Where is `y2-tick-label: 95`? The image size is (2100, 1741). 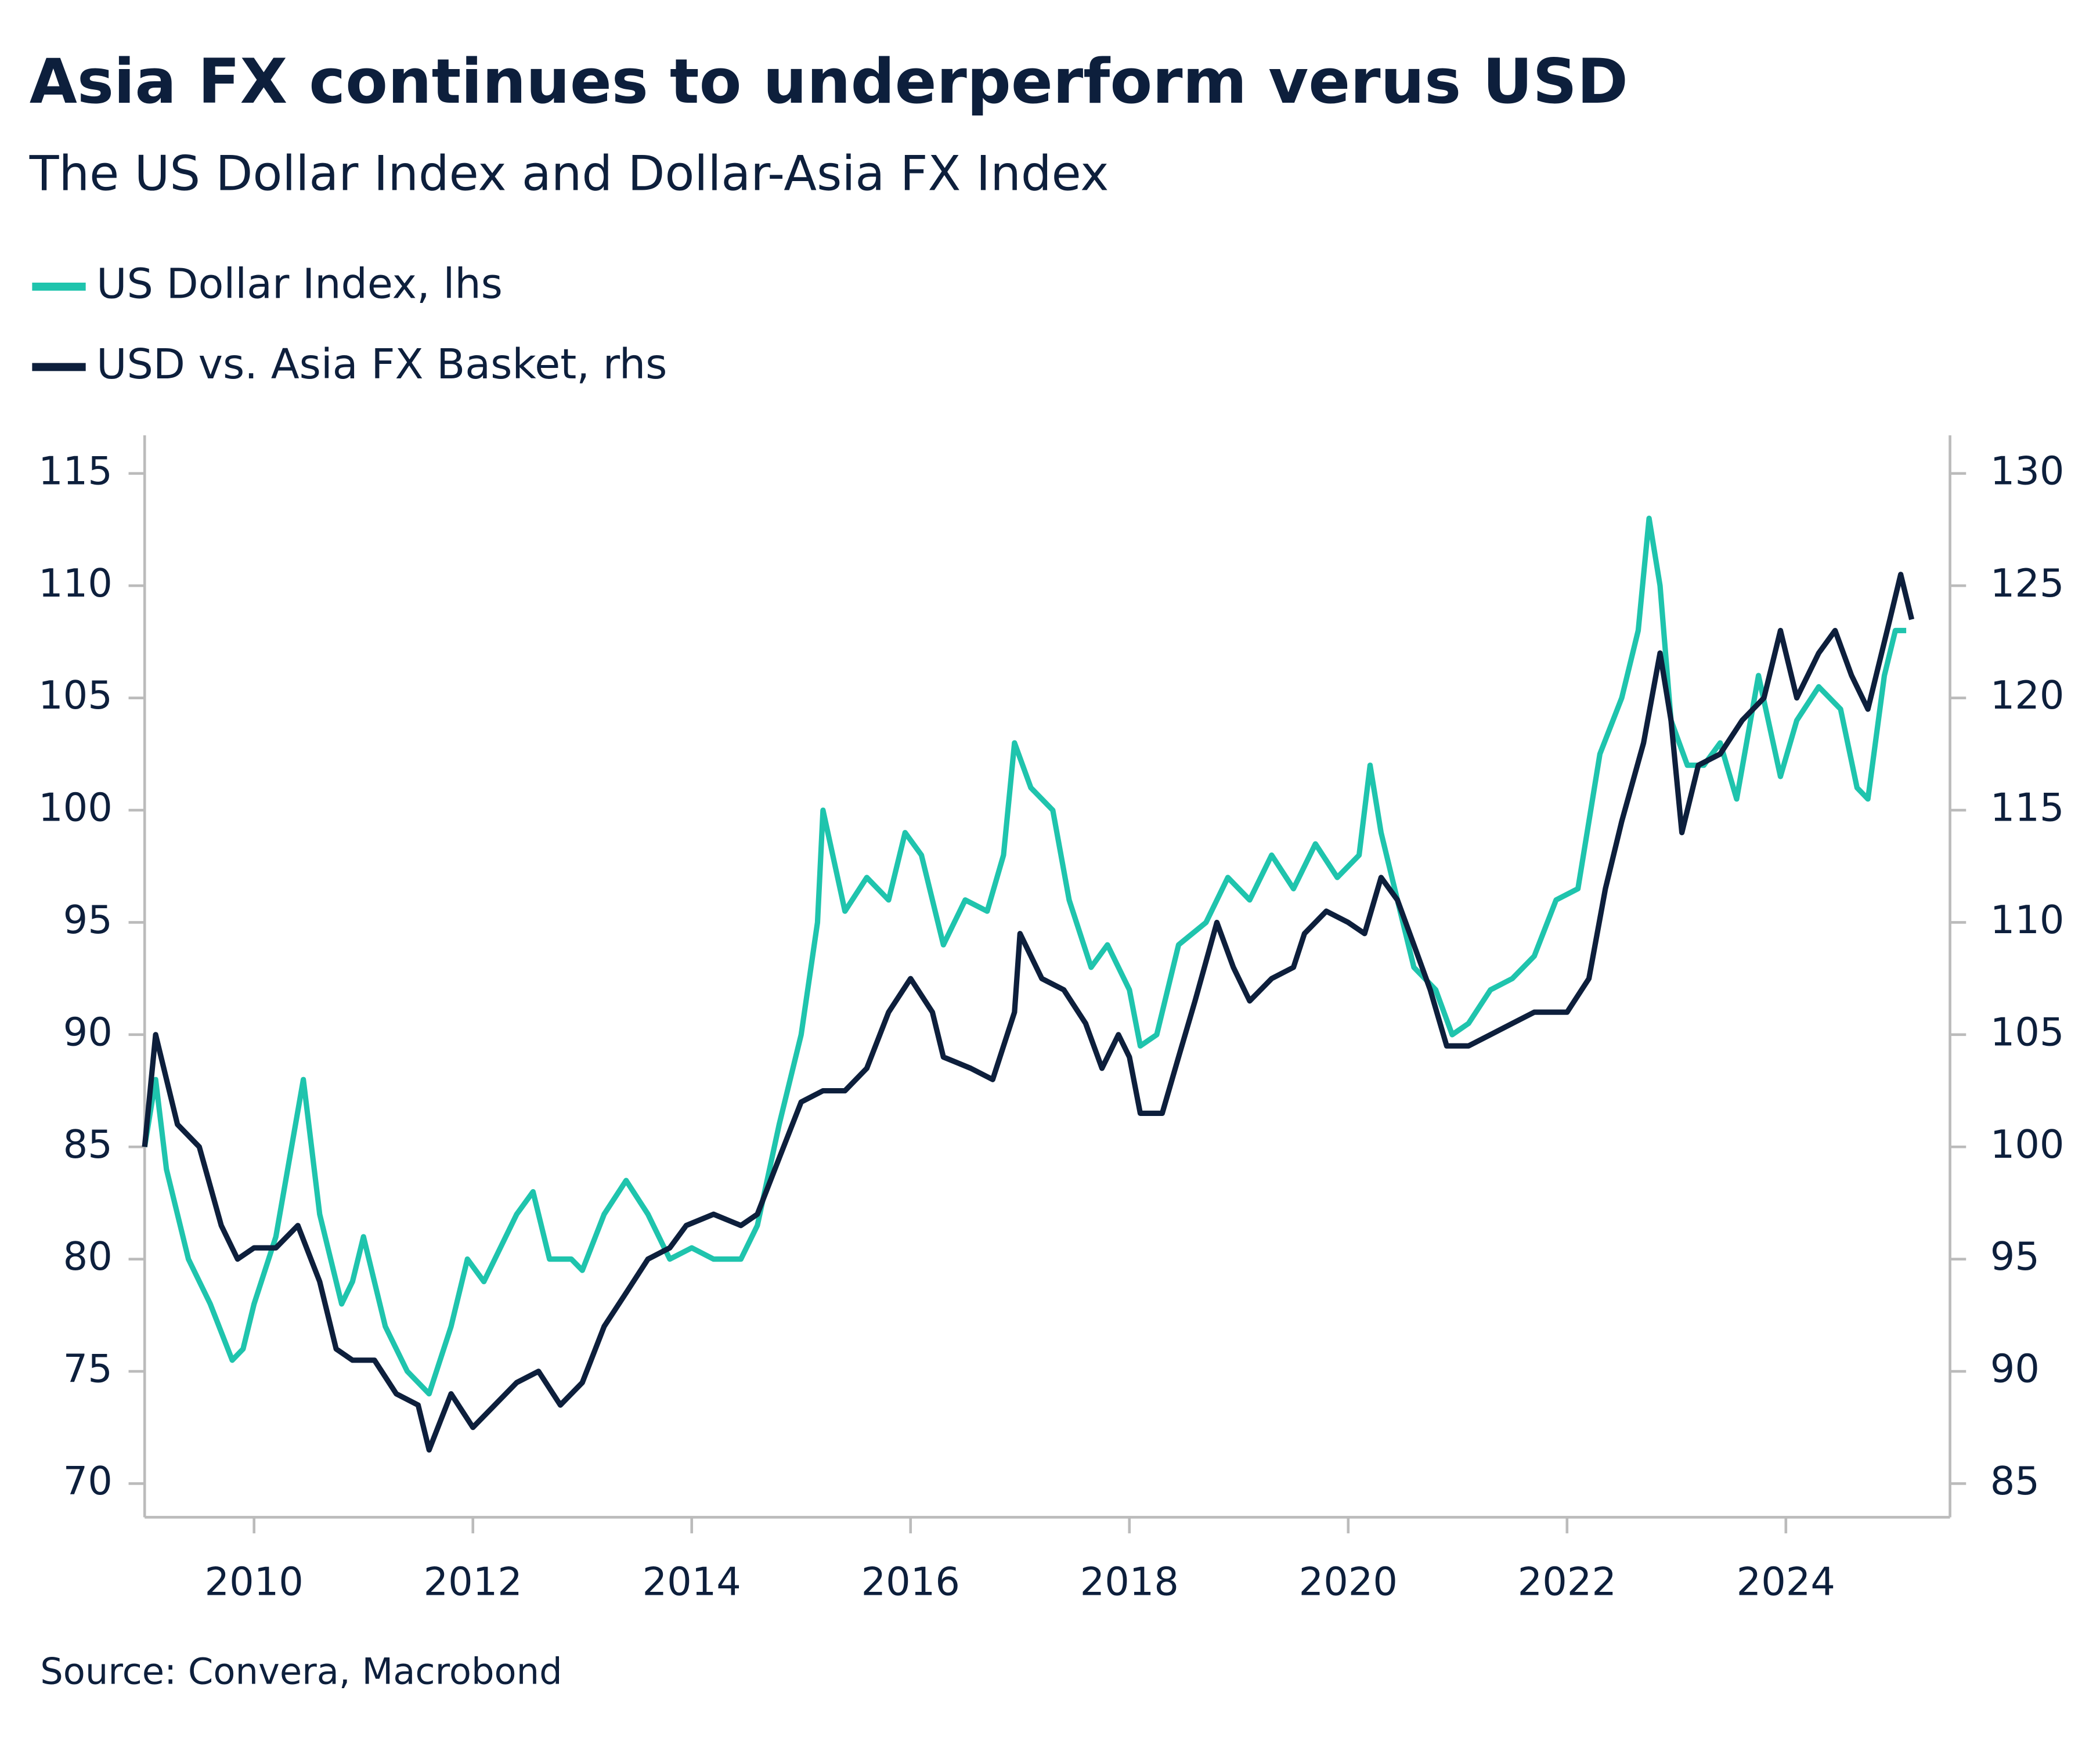
y2-tick-label: 95 is located at coordinates (2015, 1256).